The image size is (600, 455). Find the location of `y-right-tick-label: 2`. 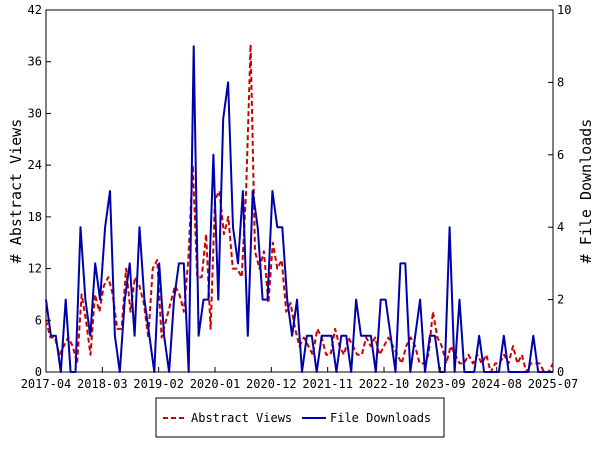

y-right-tick-label: 2 is located at coordinates (560, 300).